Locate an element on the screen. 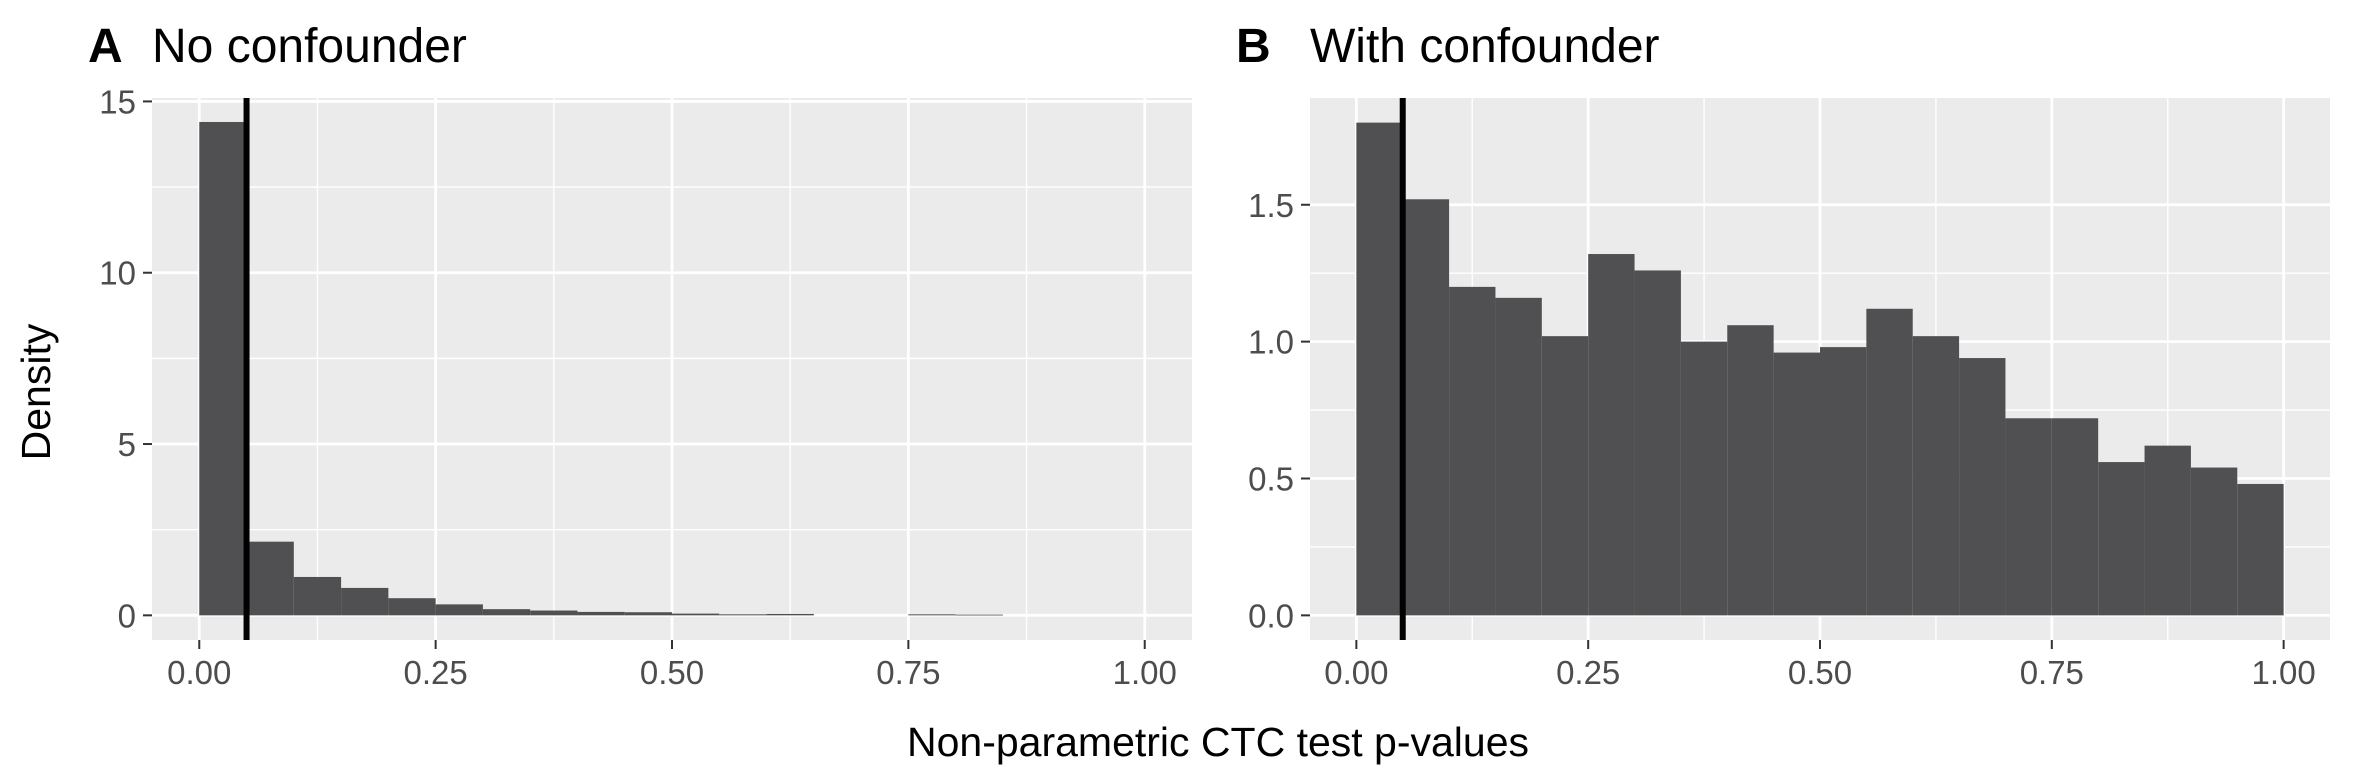 This screenshot has height=779, width=2362. panel-b-x-tick-label: 0.75 is located at coordinates (2052, 672).